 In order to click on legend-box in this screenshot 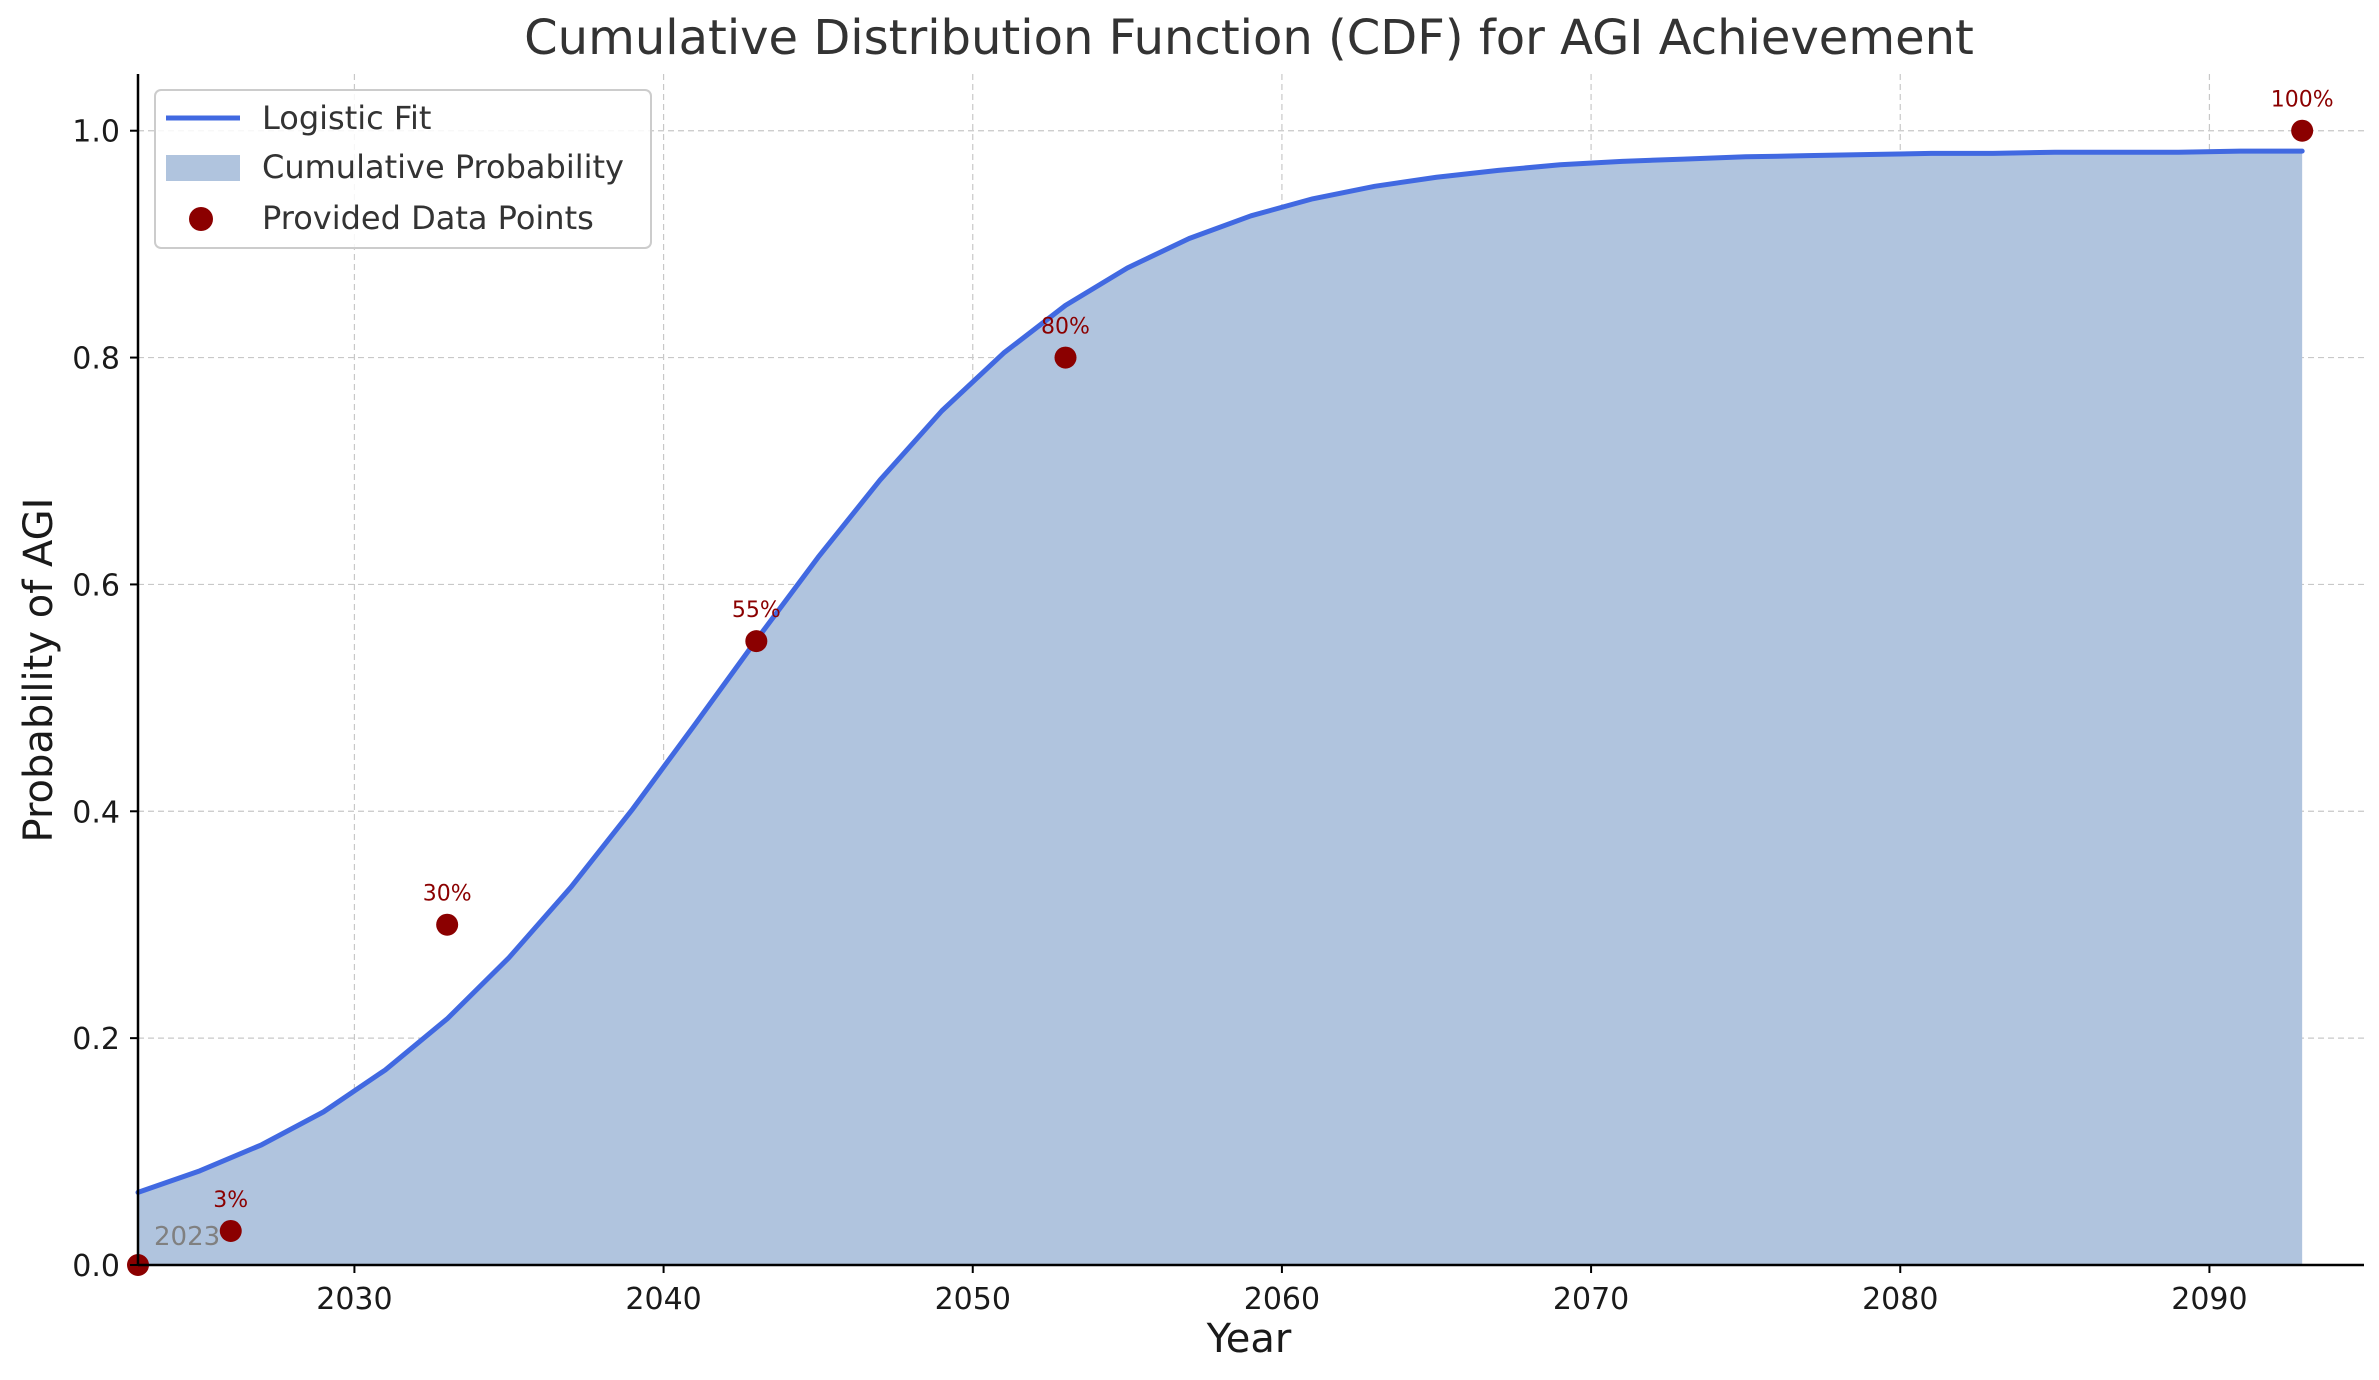, I will do `click(403, 169)`.